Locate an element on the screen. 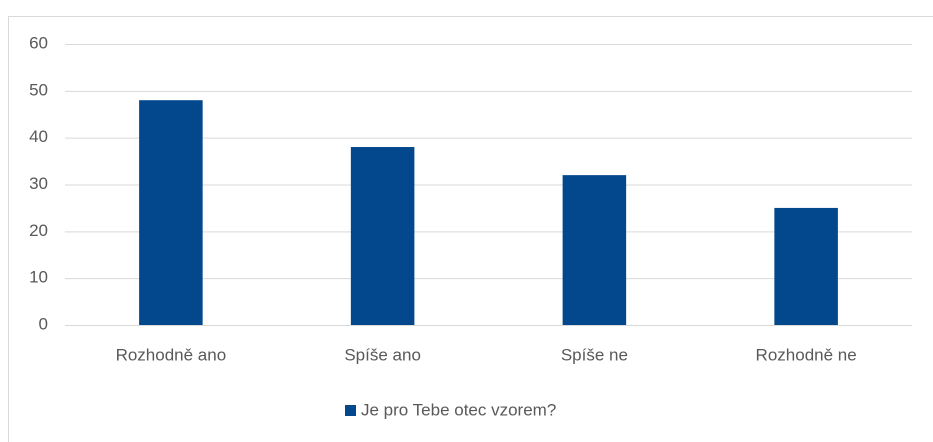 The height and width of the screenshot is (442, 933). y-tick-label: 60 is located at coordinates (38, 42).